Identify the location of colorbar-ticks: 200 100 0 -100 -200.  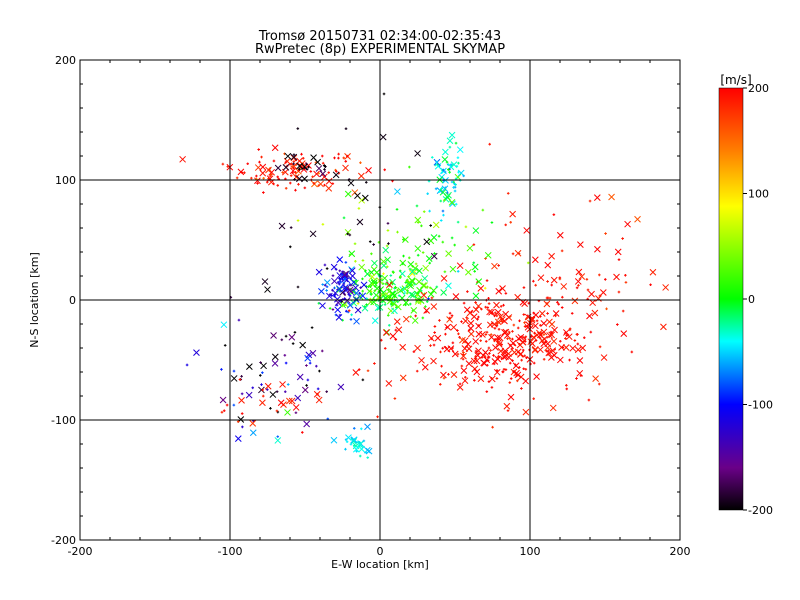
(745, 299).